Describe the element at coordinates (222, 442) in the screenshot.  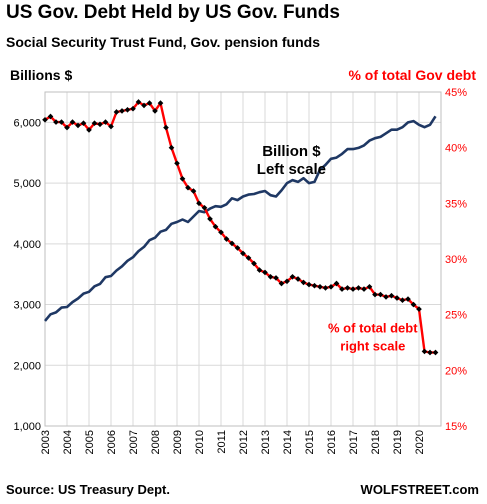
I see `x-tick-label: 2011` at that location.